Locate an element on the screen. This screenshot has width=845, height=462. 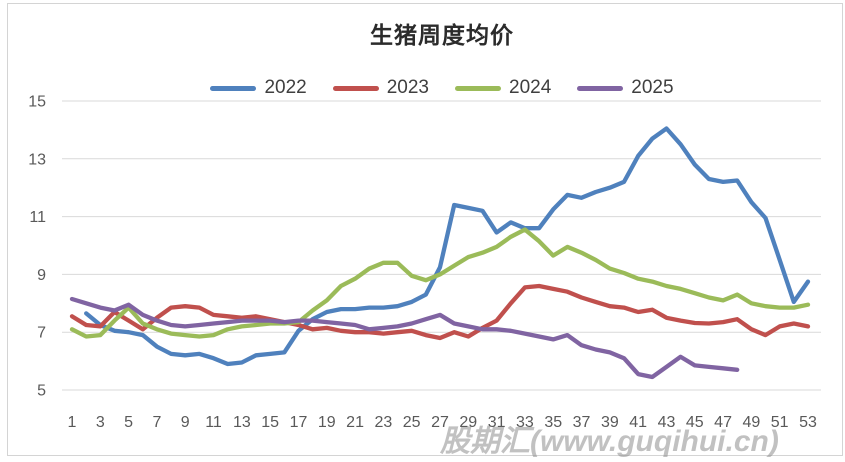
x-axis-label: 3 is located at coordinates (100, 422).